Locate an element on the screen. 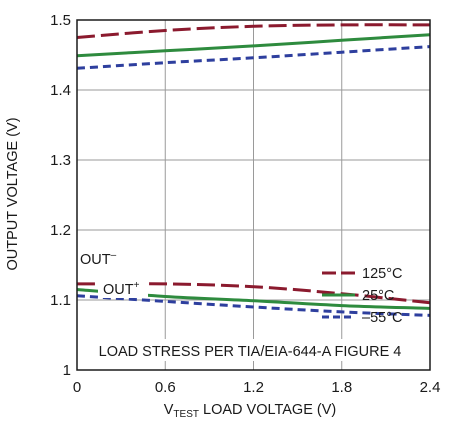  y-tick-label: 1.1 is located at coordinates (60, 300).